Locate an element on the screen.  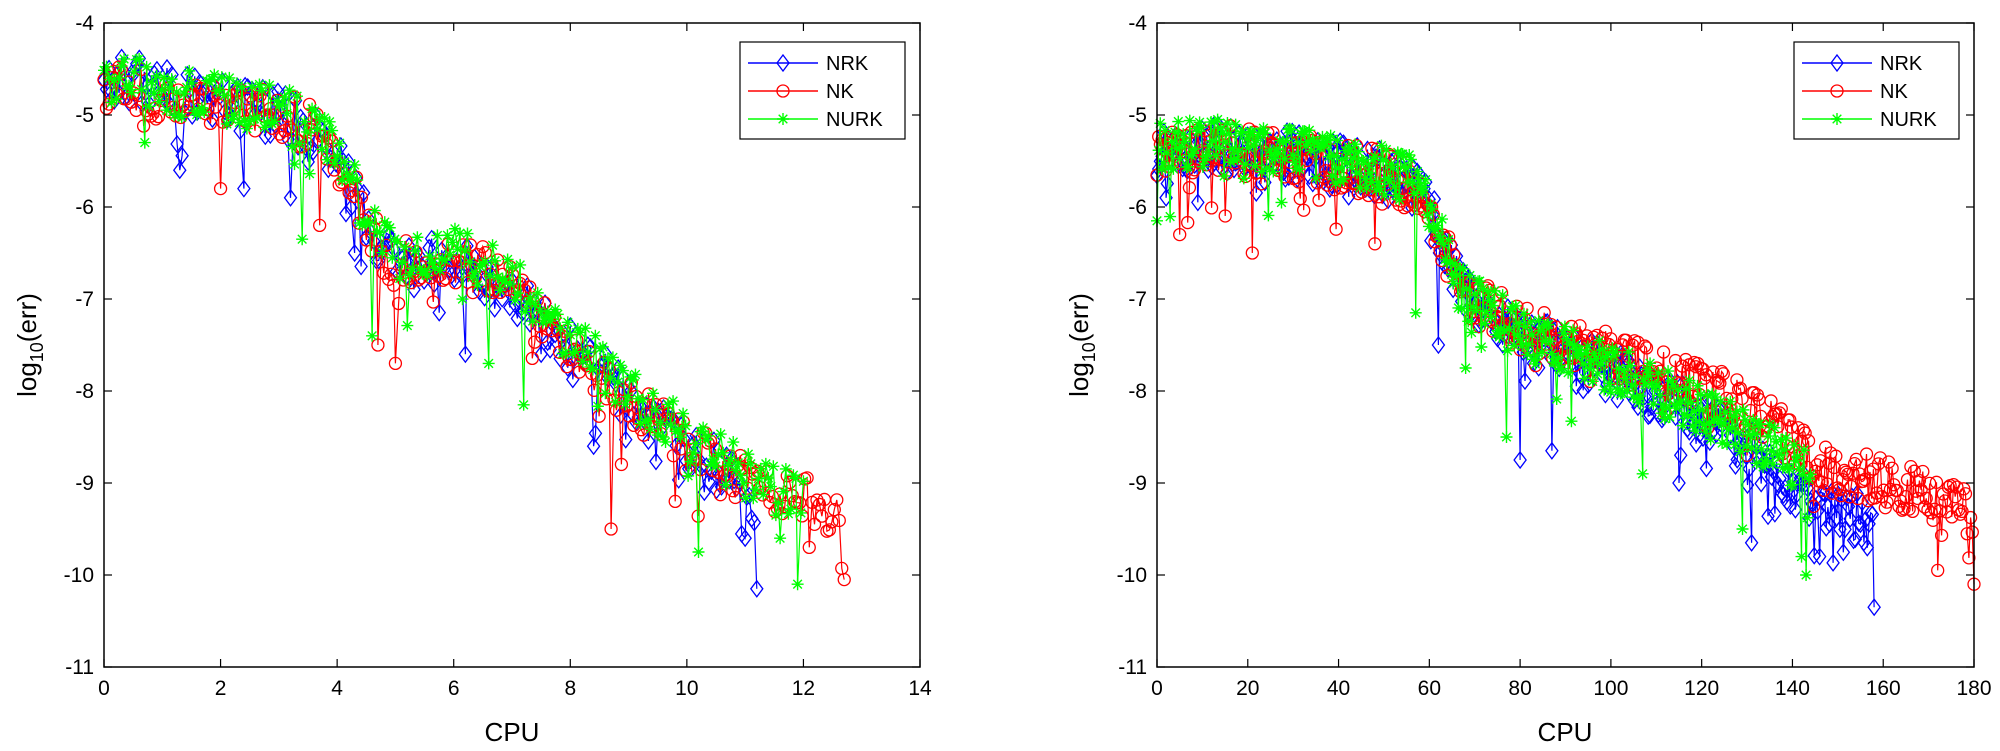
left-y-tick-label: -9 is located at coordinates (84, 483).